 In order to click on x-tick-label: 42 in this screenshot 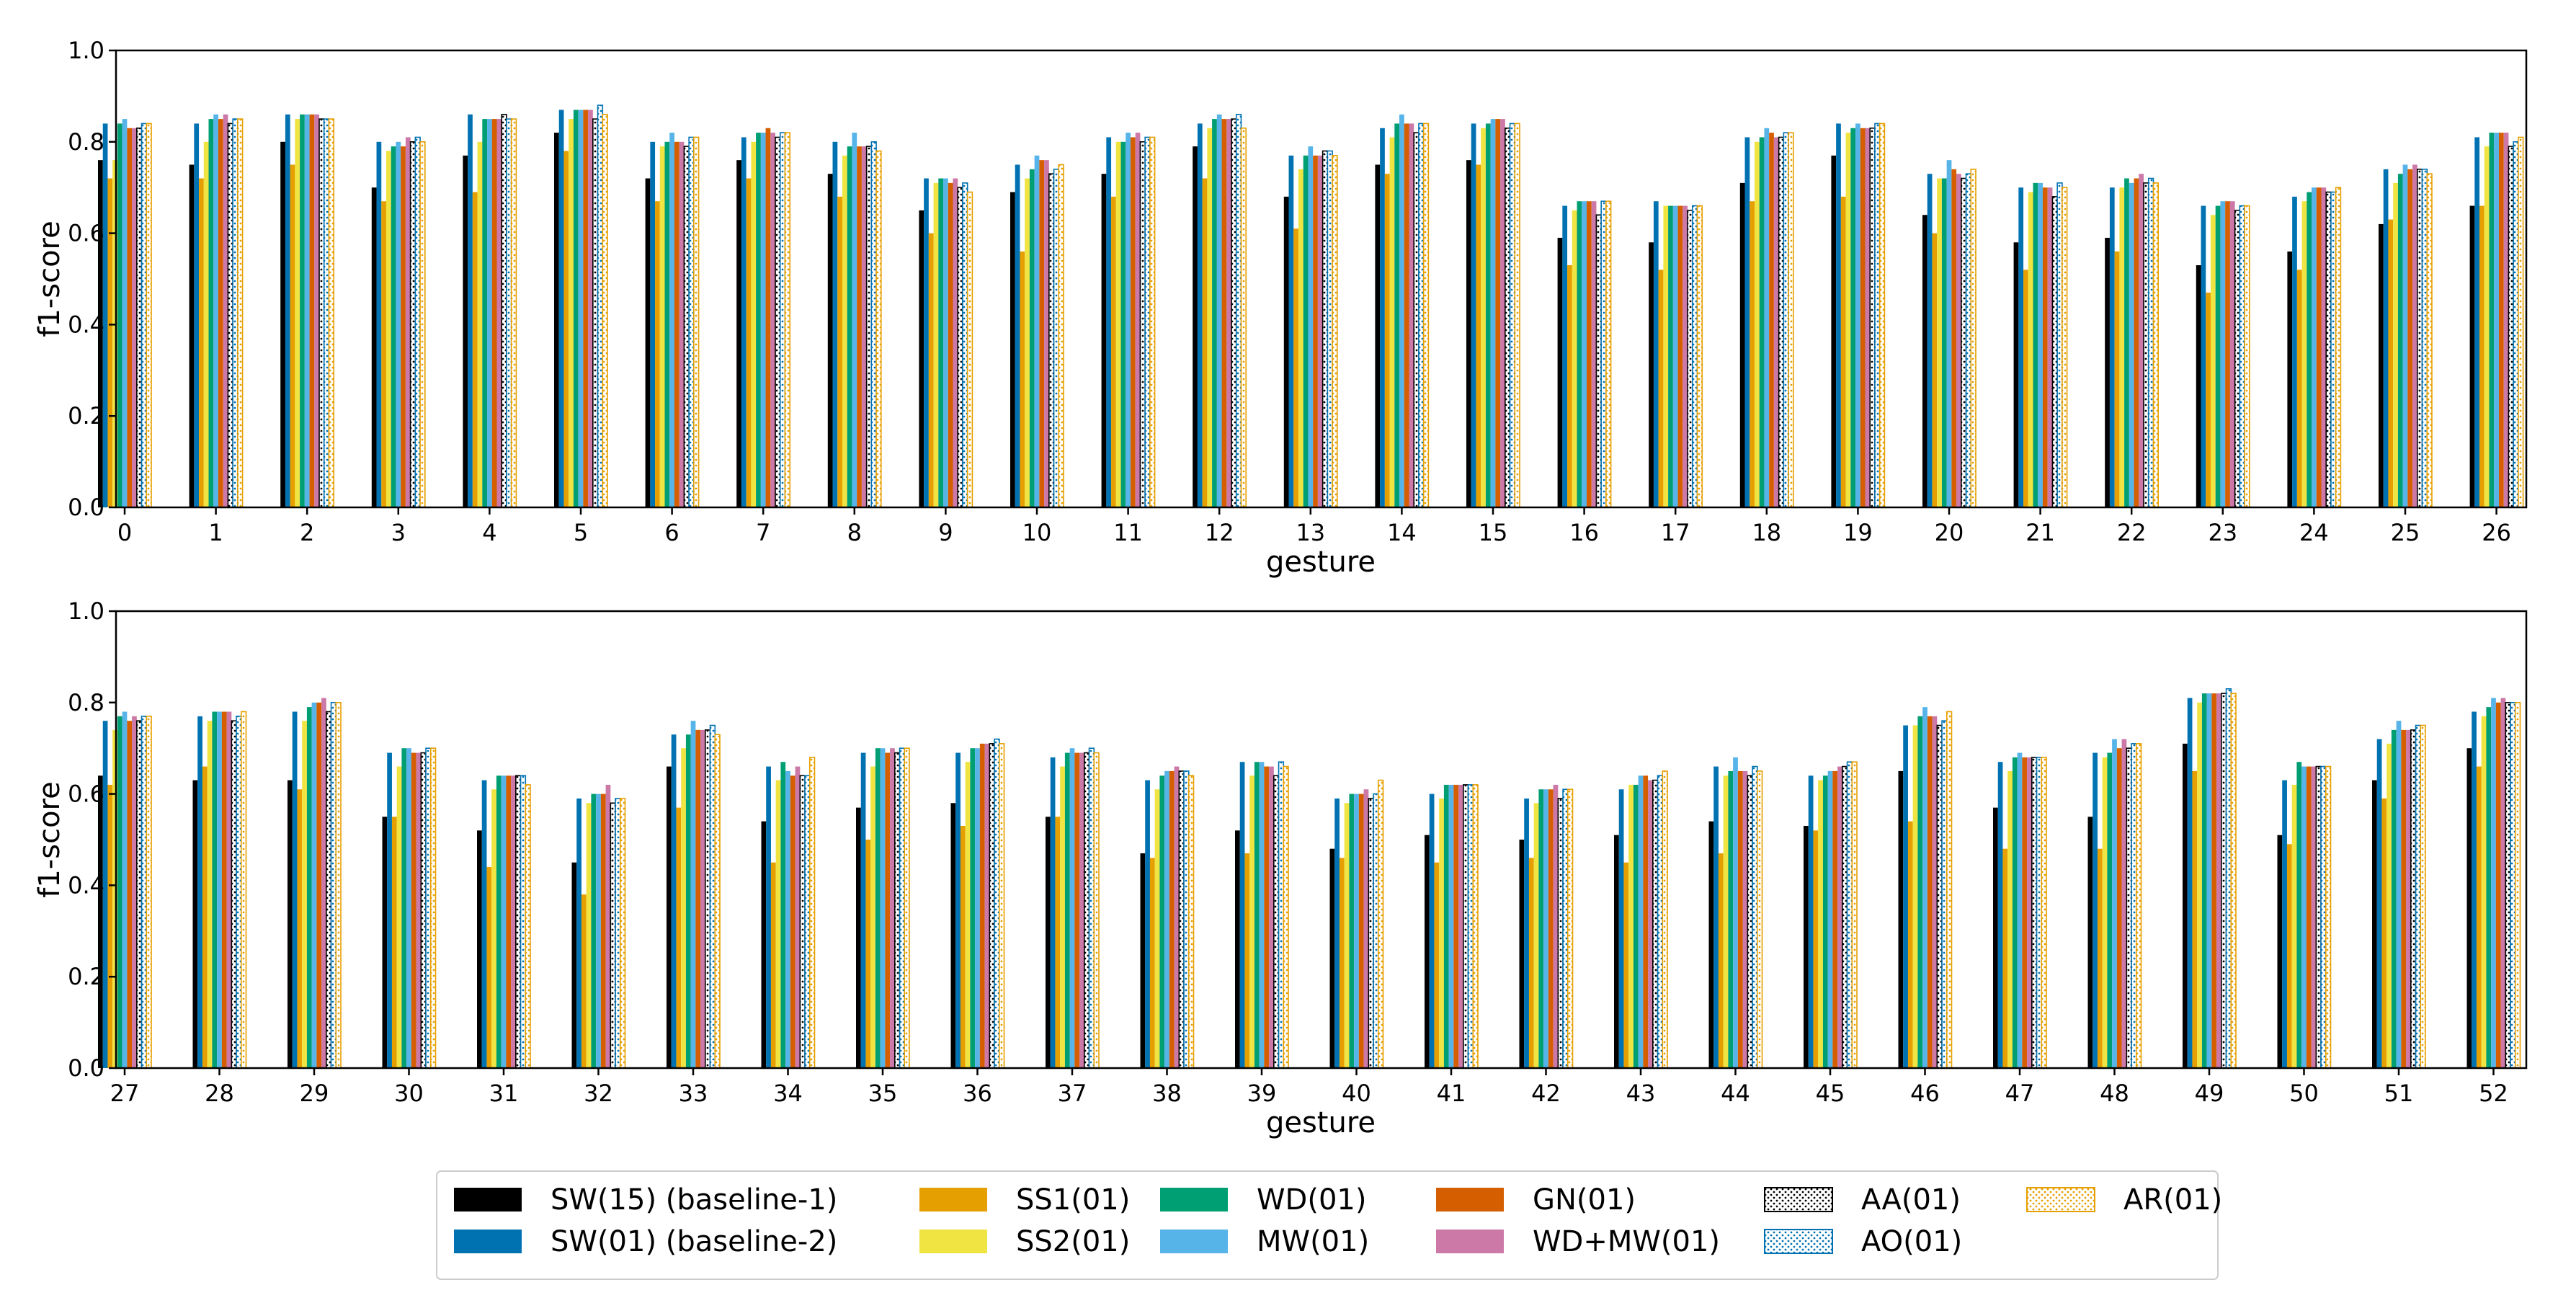, I will do `click(1546, 1093)`.